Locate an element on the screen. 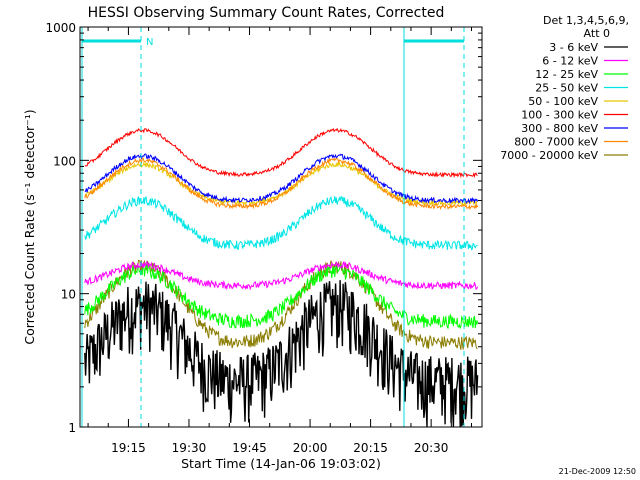  night-marker-label: N is located at coordinates (149, 42).